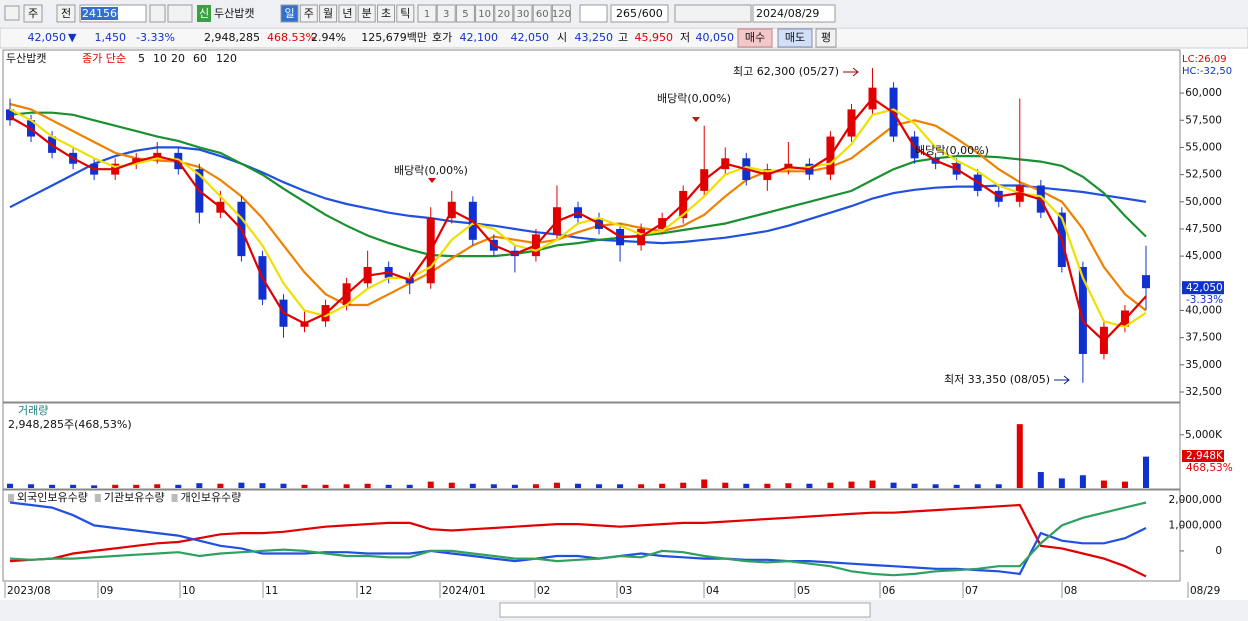  I want to click on date-input, so click(794, 13).